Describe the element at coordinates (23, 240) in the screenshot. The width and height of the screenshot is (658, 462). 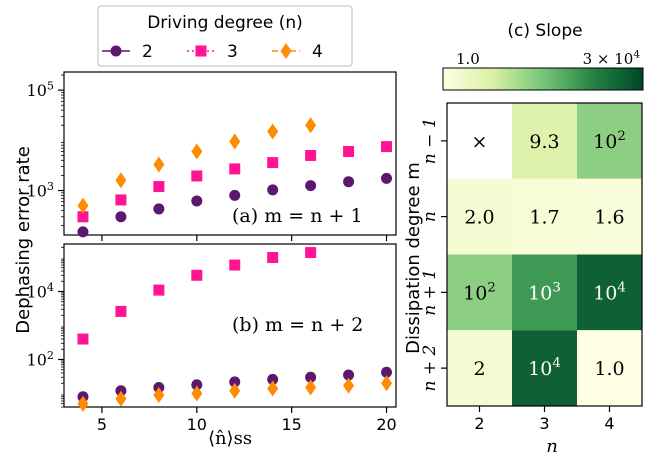
I see `y-axis-label: Dephasing error rate` at that location.